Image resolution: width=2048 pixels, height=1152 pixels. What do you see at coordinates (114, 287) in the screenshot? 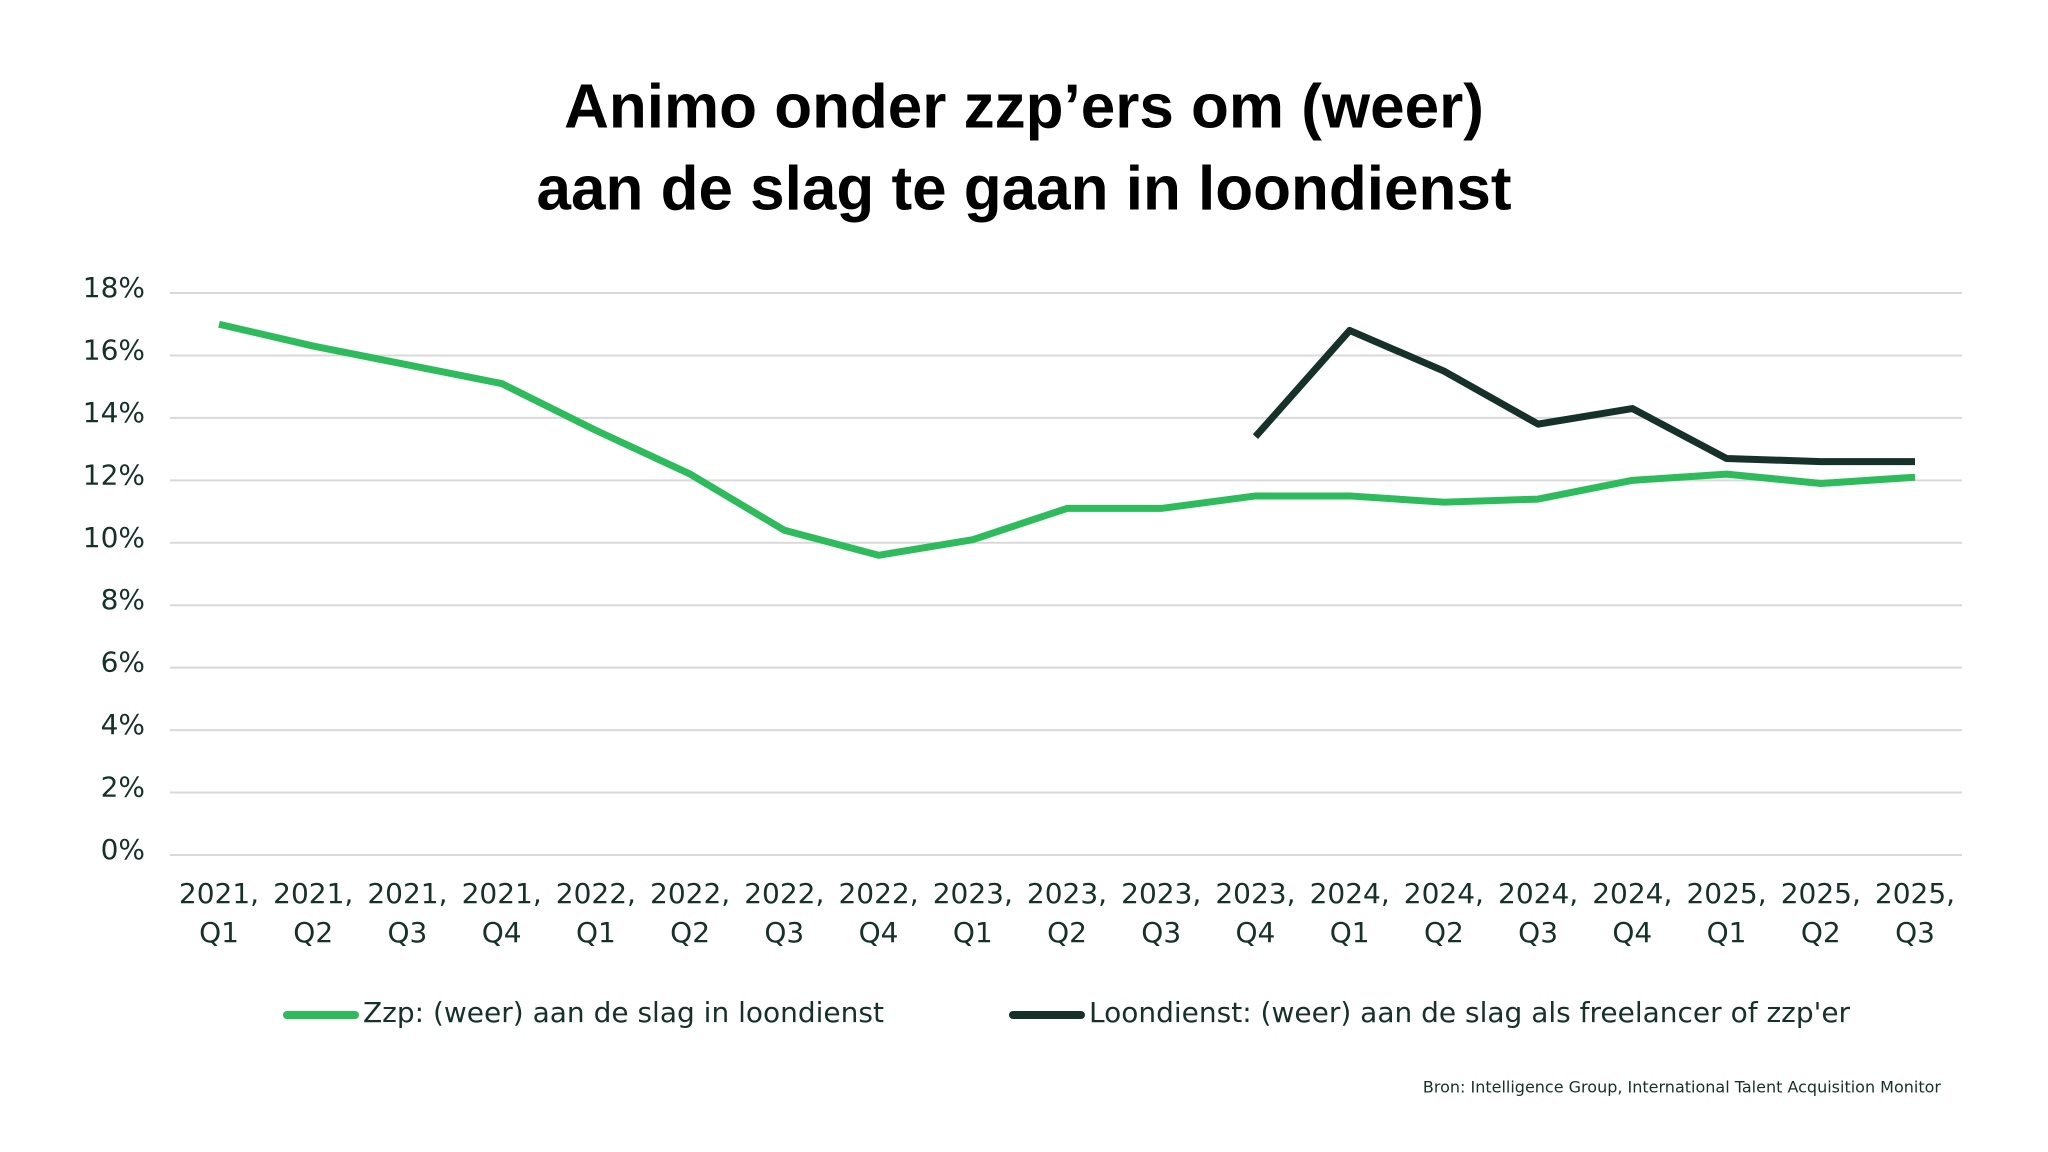
I see `y-tick-label: 18%` at bounding box center [114, 287].